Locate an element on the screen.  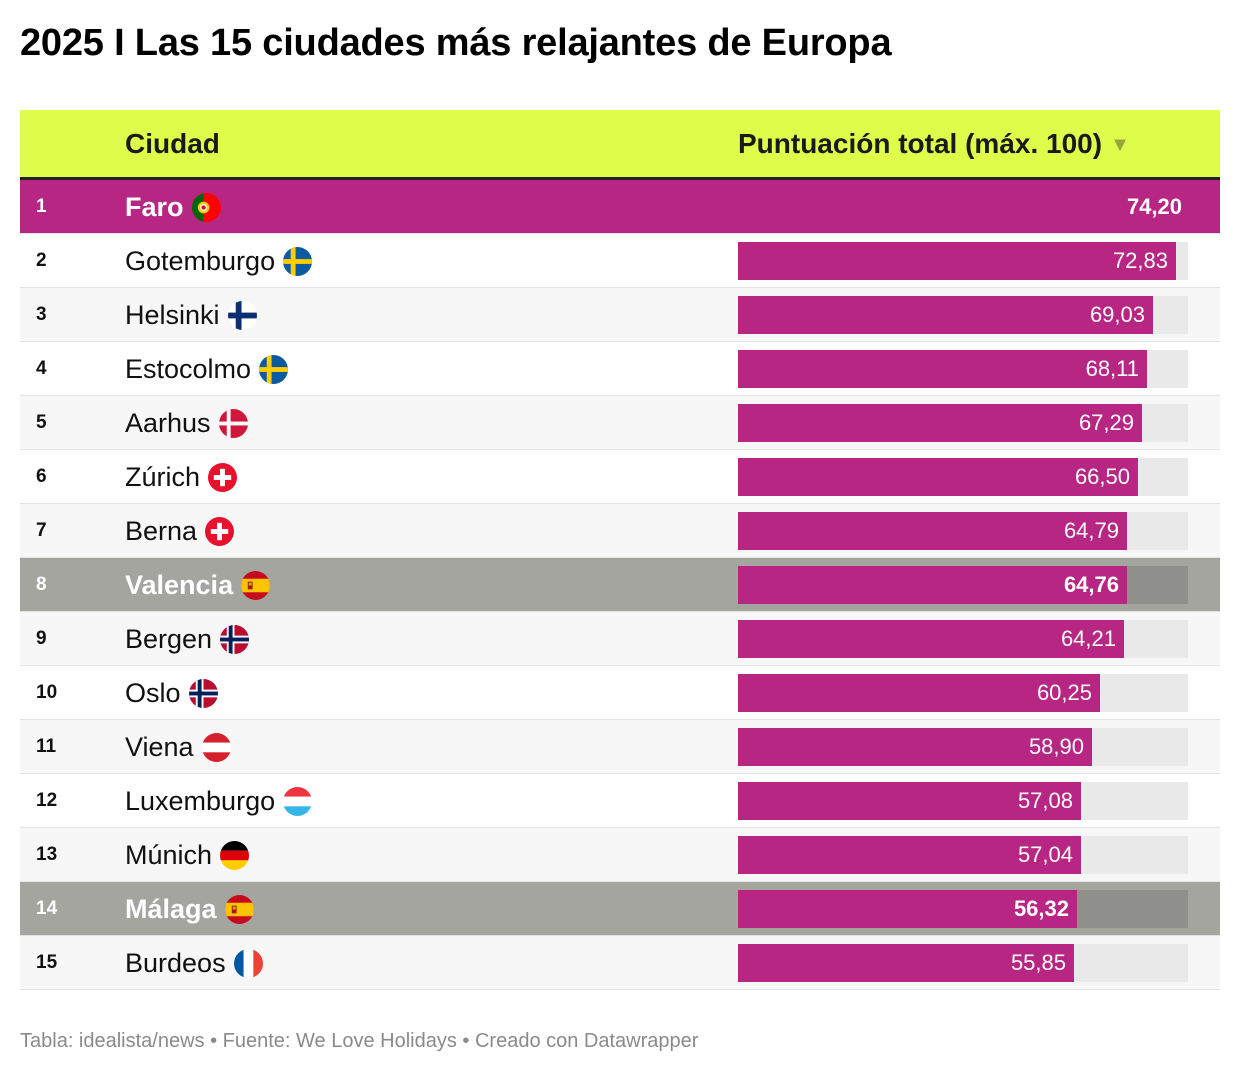
score-bar: 64,21 is located at coordinates (931, 639).